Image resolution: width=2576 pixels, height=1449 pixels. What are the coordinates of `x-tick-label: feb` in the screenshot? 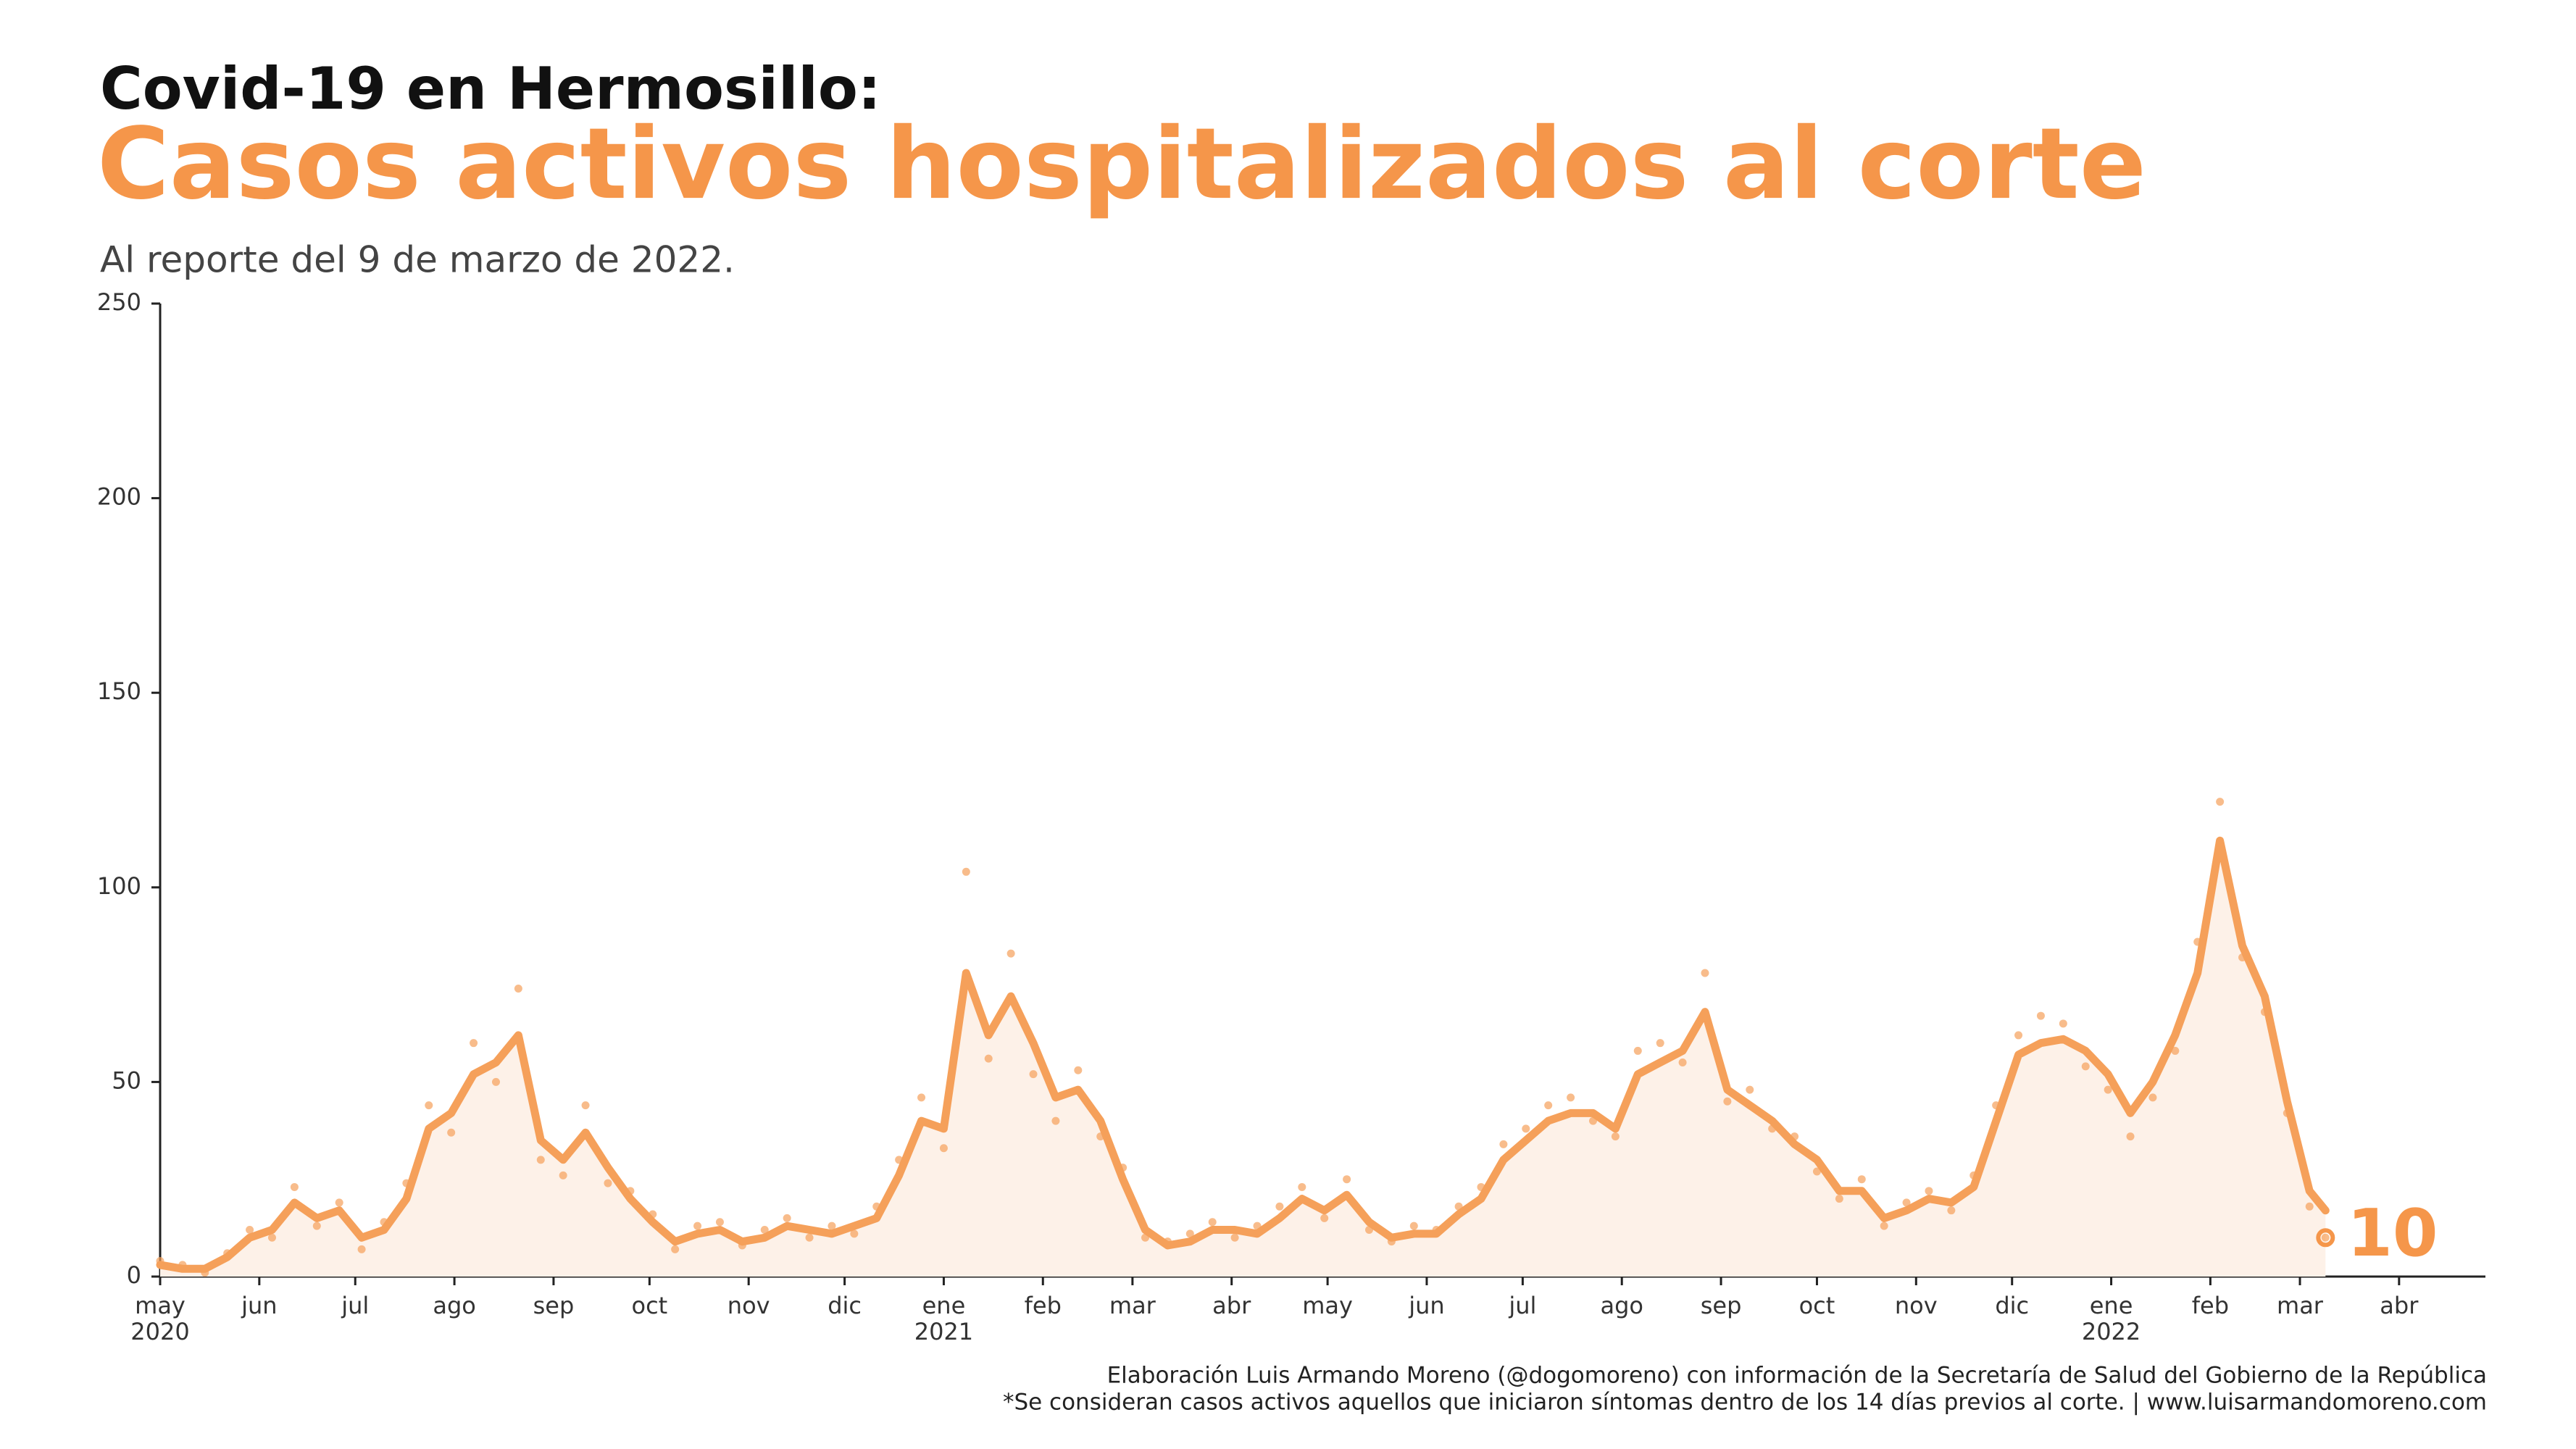 It's located at (2210, 1305).